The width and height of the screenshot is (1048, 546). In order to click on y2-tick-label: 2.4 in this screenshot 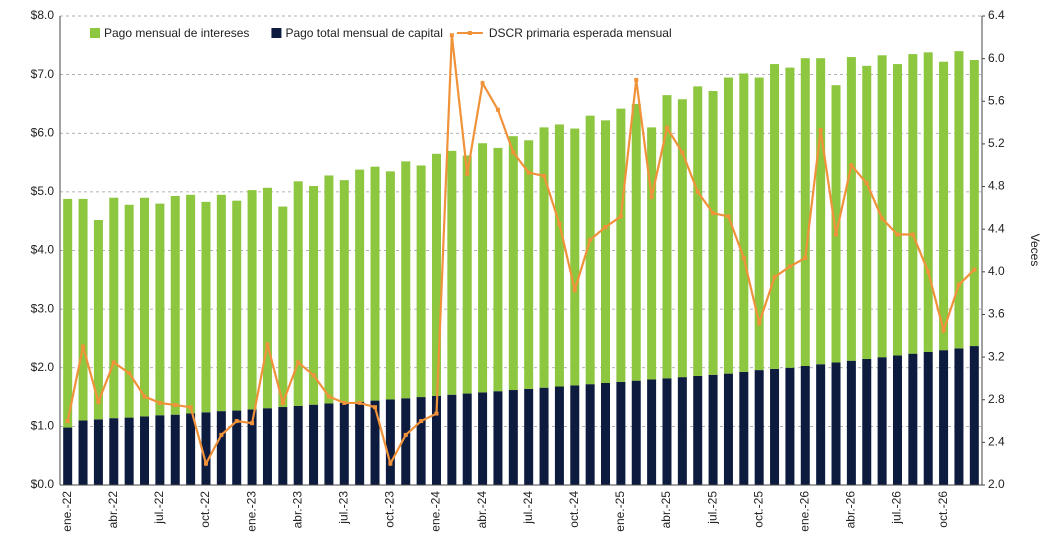, I will do `click(996, 442)`.